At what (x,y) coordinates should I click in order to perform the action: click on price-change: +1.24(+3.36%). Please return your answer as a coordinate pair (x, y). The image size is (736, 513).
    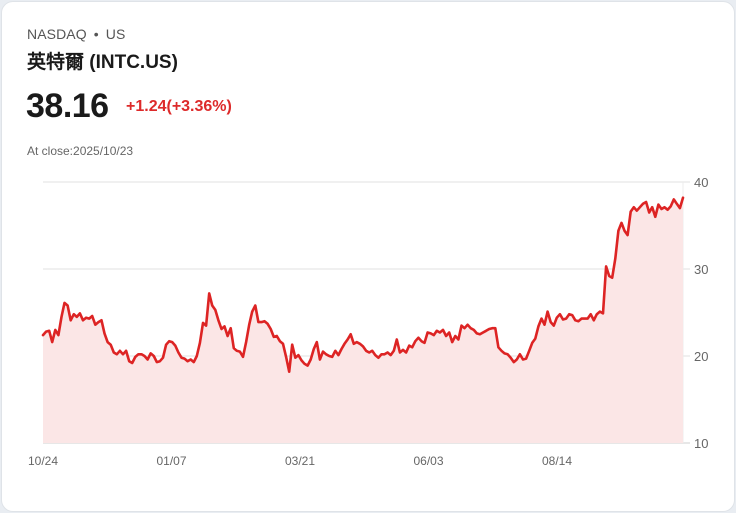
    Looking at the image, I should click on (179, 106).